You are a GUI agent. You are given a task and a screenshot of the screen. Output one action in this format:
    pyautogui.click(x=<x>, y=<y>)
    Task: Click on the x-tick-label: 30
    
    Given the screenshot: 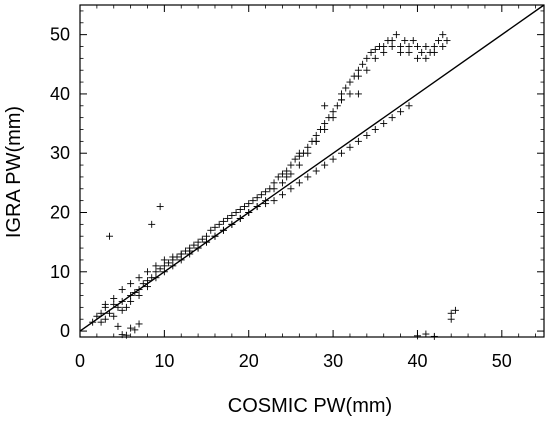 What is the action you would take?
    pyautogui.click(x=333, y=361)
    